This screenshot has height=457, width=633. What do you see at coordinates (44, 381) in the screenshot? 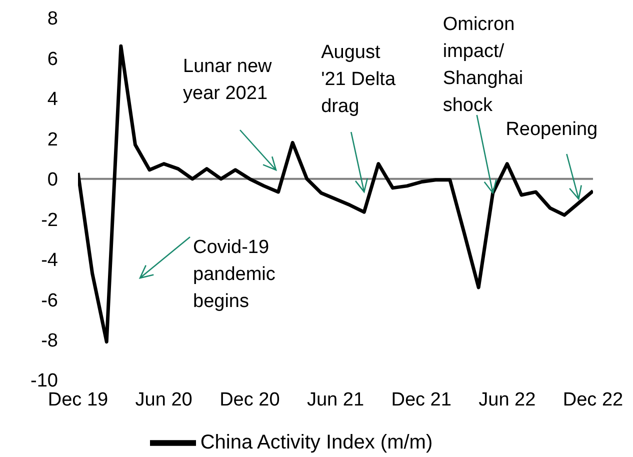
I see `y-tick-label: -10` at bounding box center [44, 381].